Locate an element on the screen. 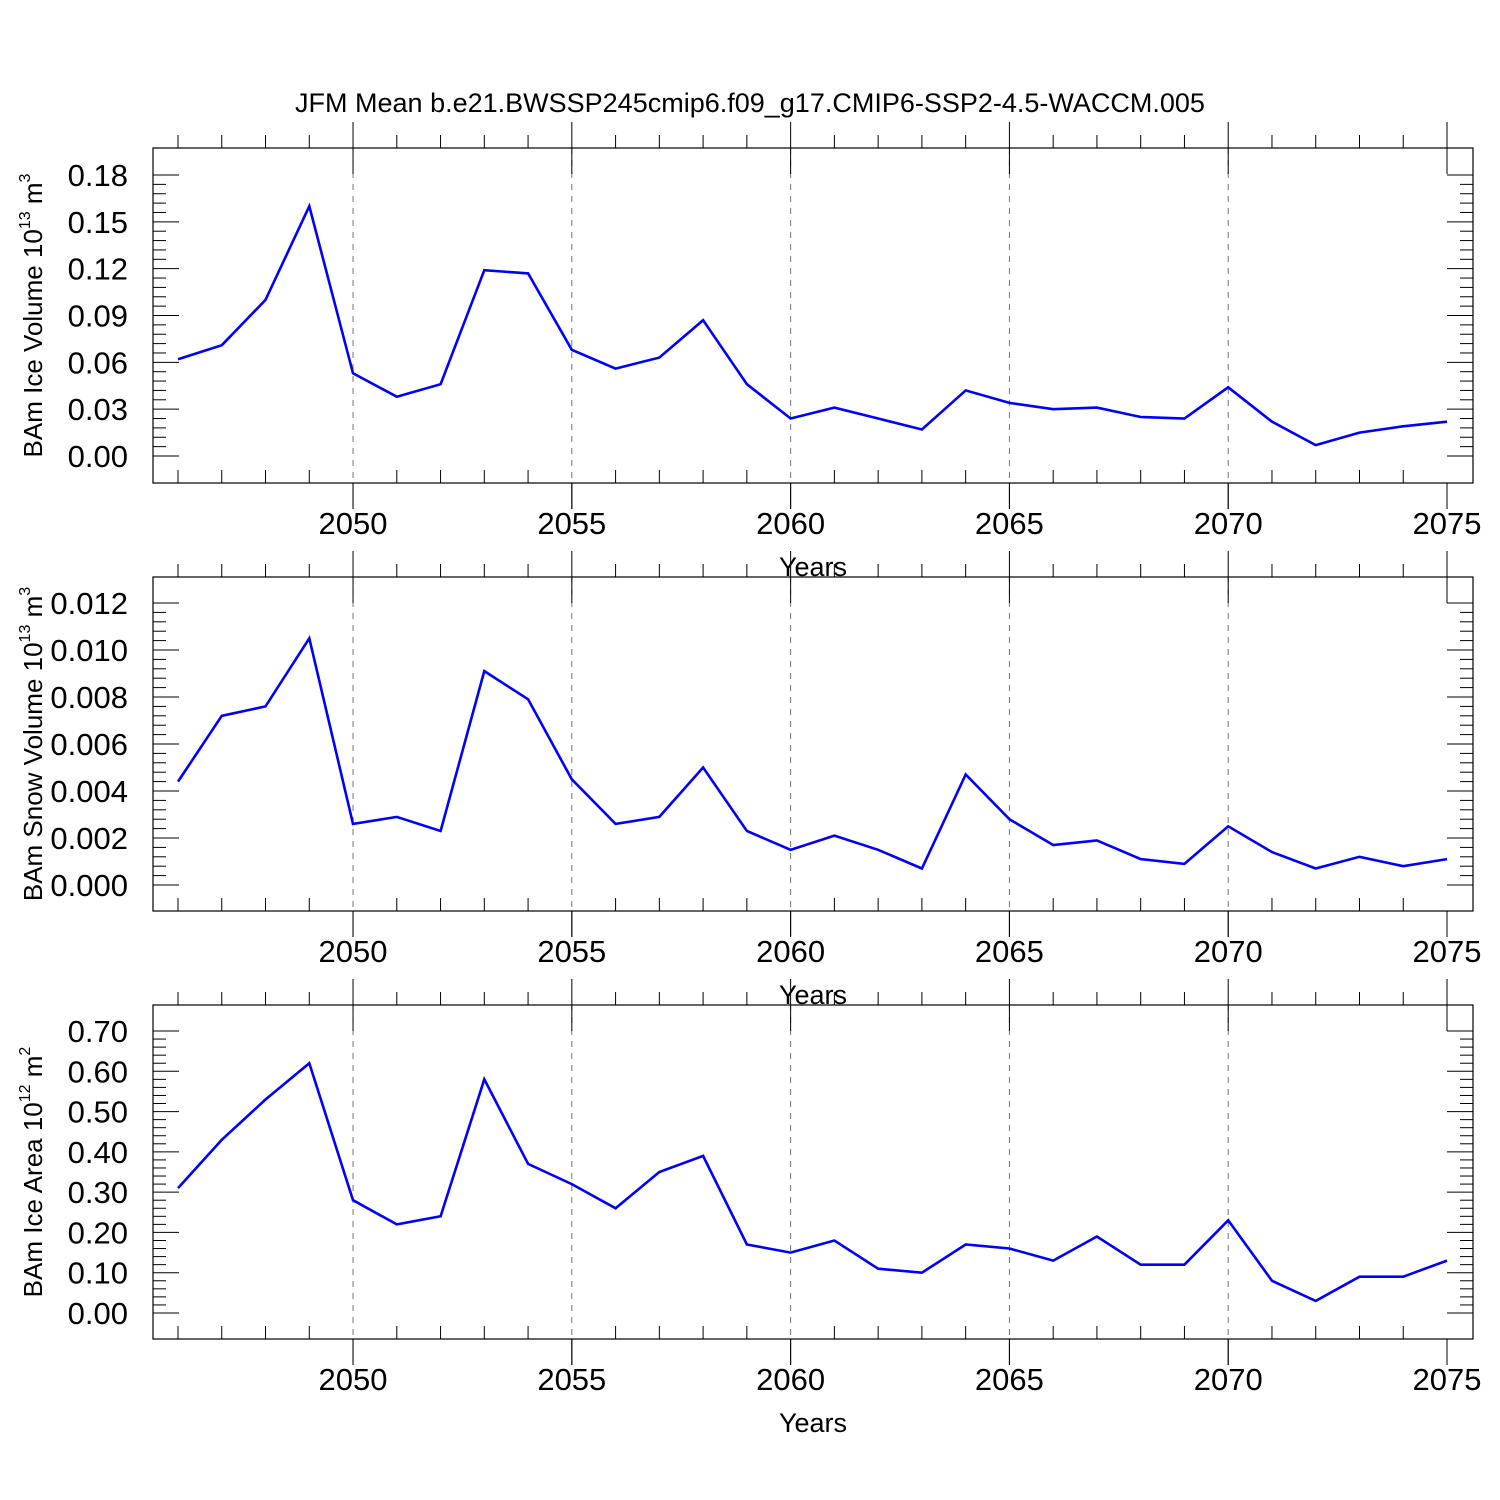  y-tick-label: 0.15 is located at coordinates (98, 222).